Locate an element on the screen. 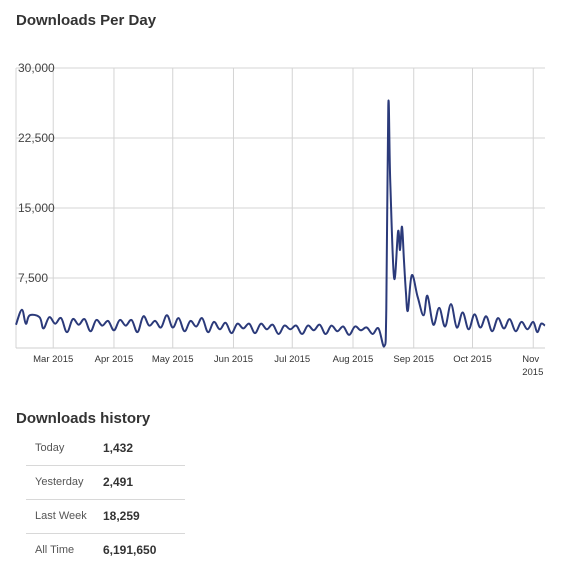 This screenshot has height=582, width=565. history-value: 1,432 is located at coordinates (118, 448).